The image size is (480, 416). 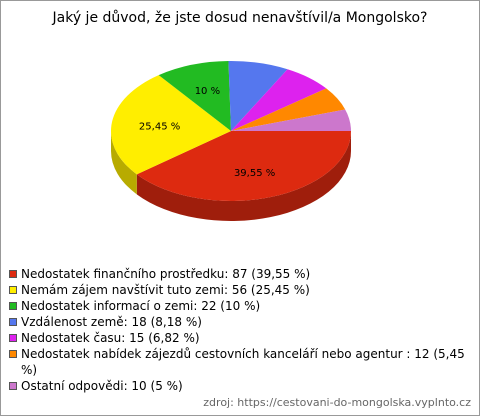 What do you see at coordinates (240, 338) in the screenshot?
I see `legend-item: Nedostatek času: 15 (6,82 %)` at bounding box center [240, 338].